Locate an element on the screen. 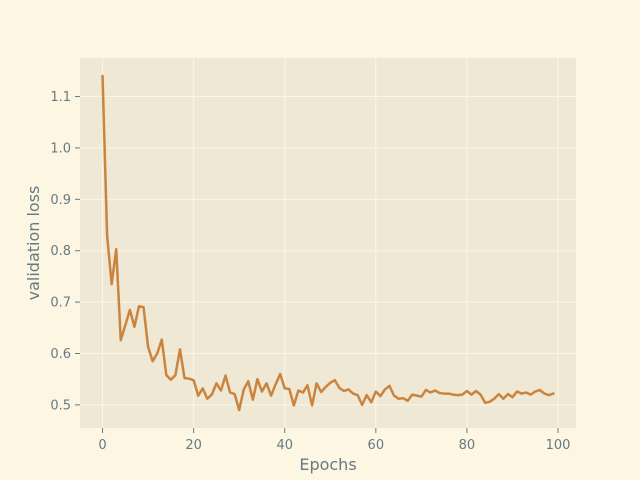 The width and height of the screenshot is (640, 480). x-tick-label: 100 is located at coordinates (558, 445).